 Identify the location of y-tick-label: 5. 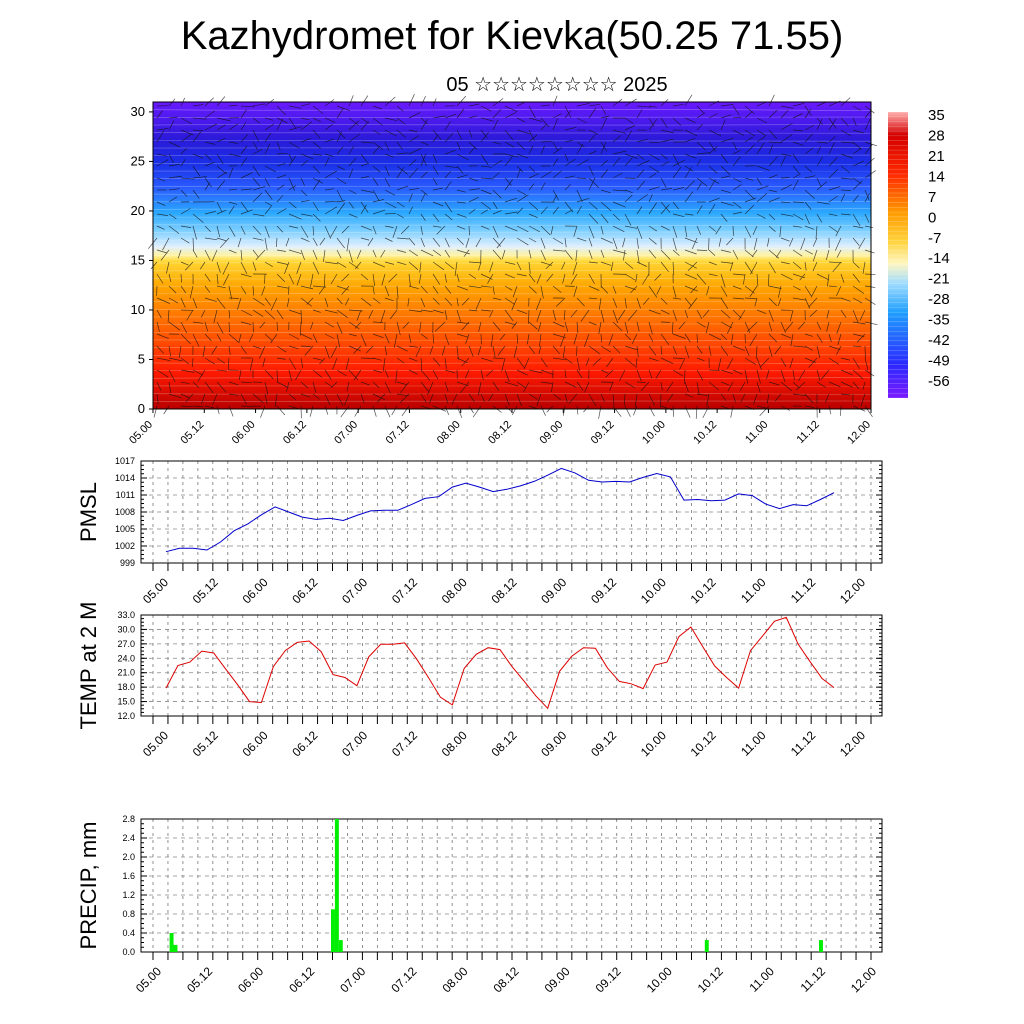
(141, 358).